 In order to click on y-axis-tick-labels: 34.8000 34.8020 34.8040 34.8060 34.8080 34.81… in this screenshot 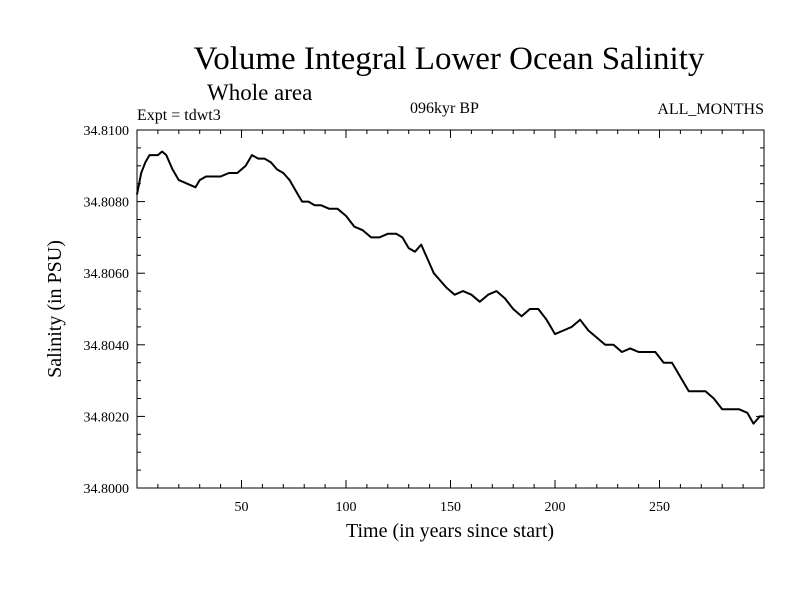, I will do `click(107, 310)`.